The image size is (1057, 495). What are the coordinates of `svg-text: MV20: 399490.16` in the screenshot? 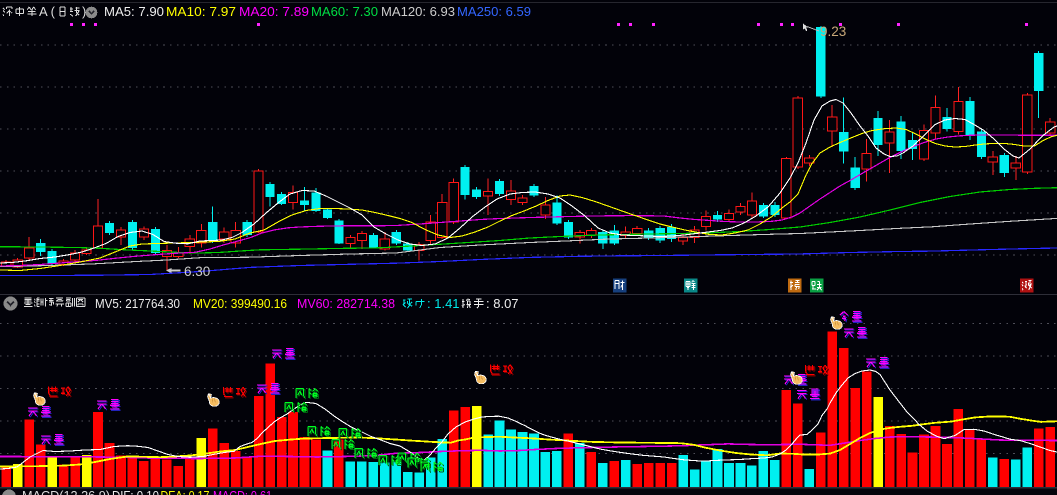 It's located at (240, 303).